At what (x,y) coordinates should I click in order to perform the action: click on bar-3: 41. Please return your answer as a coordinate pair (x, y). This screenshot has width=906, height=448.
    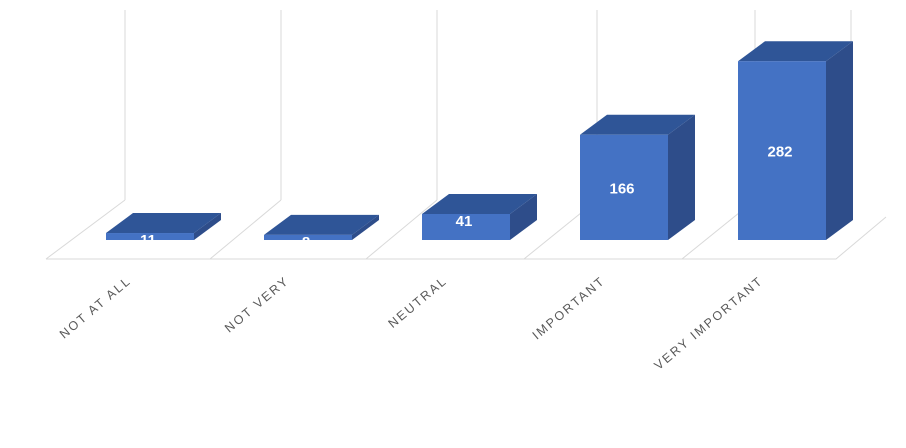
    Looking at the image, I should click on (479, 217).